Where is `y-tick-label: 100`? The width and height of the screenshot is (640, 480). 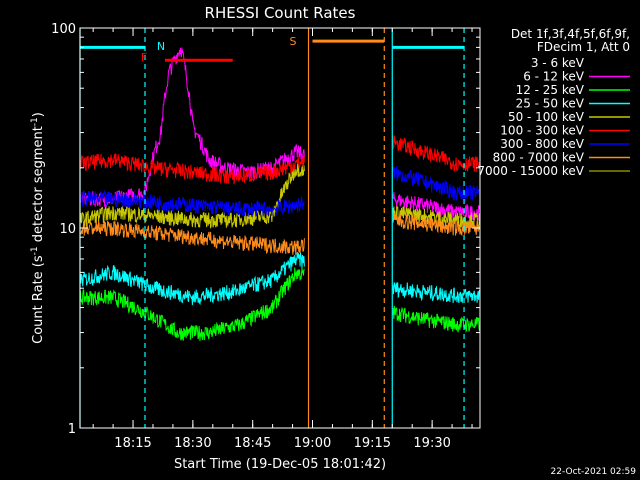
y-tick-label: 100 is located at coordinates (63, 29).